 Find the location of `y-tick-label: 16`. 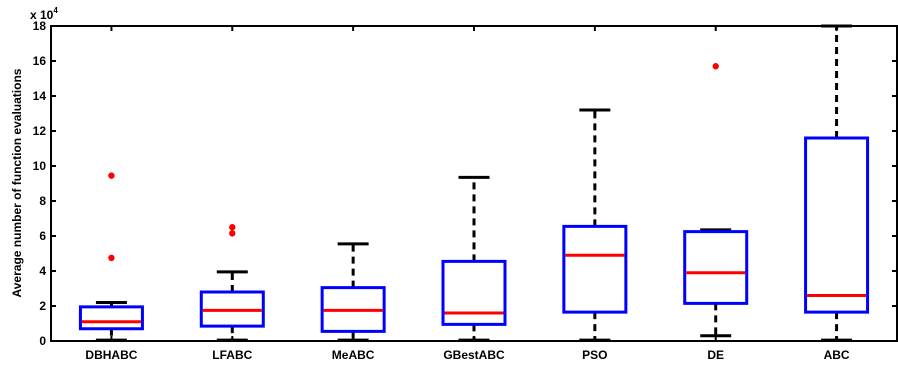

y-tick-label: 16 is located at coordinates (40, 61).